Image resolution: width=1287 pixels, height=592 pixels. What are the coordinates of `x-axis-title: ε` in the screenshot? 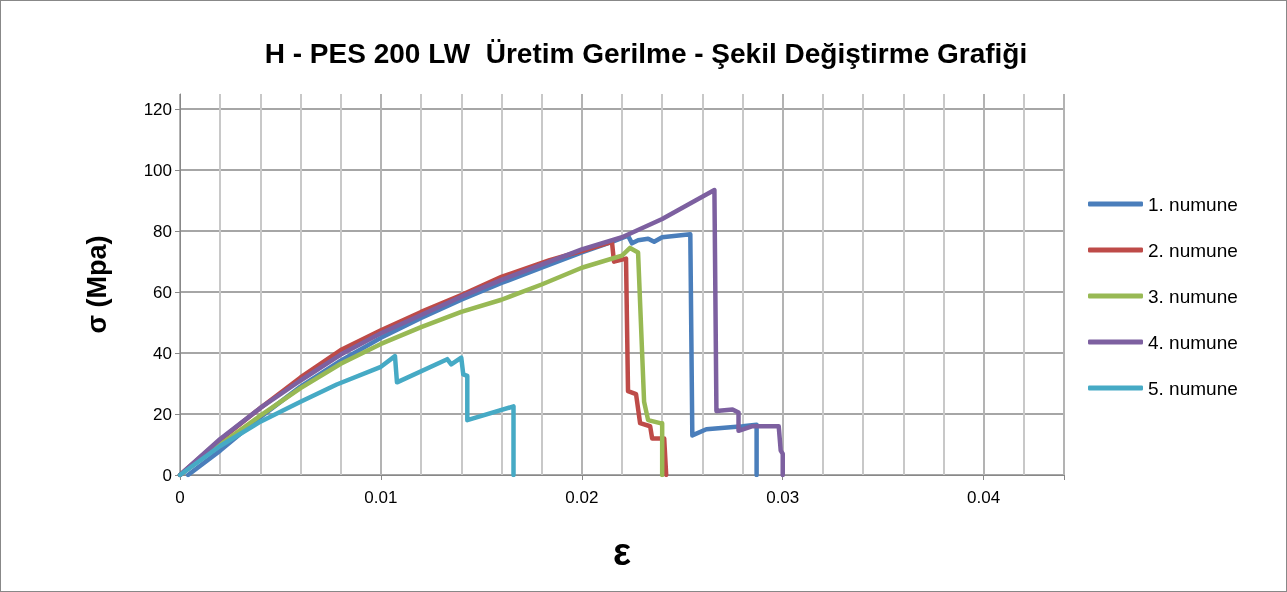 It's located at (622, 552).